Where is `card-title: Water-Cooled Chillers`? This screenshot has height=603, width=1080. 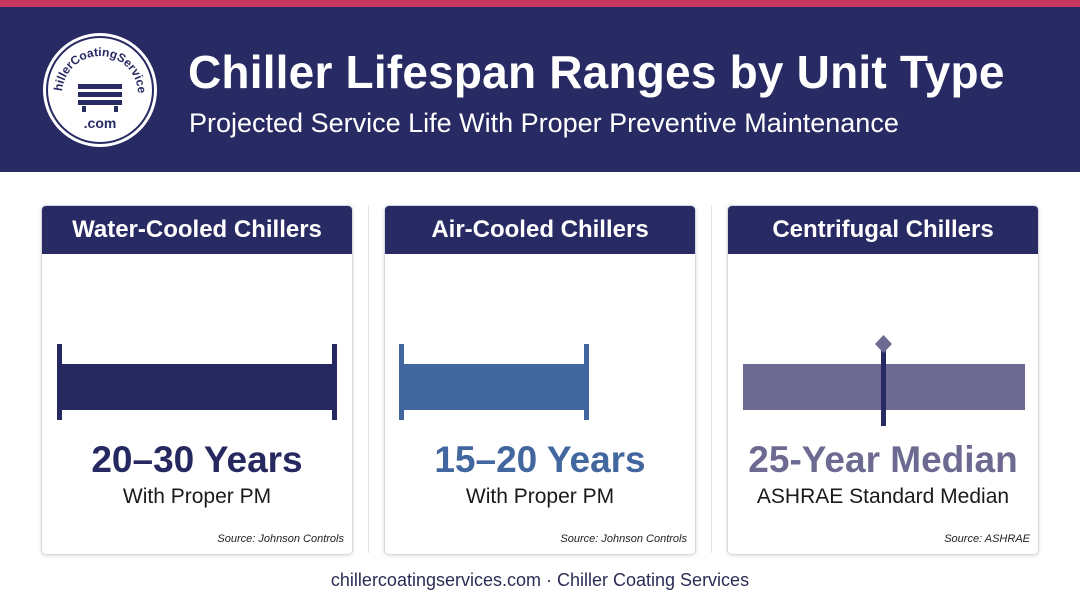
card-title: Water-Cooled Chillers is located at coordinates (197, 230).